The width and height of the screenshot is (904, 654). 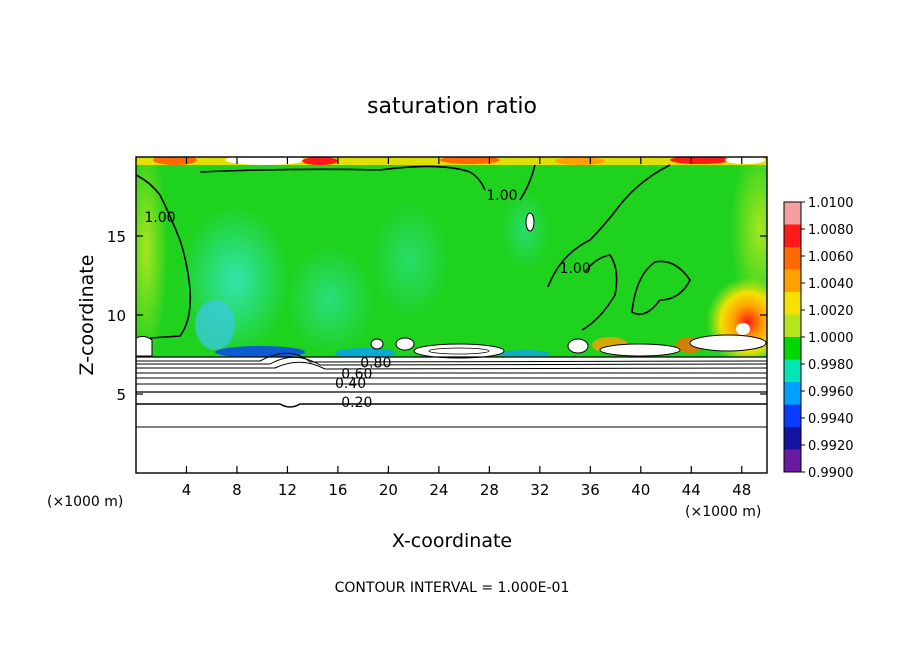 I want to click on colorbar-level-label: 1.0000, so click(x=831, y=338).